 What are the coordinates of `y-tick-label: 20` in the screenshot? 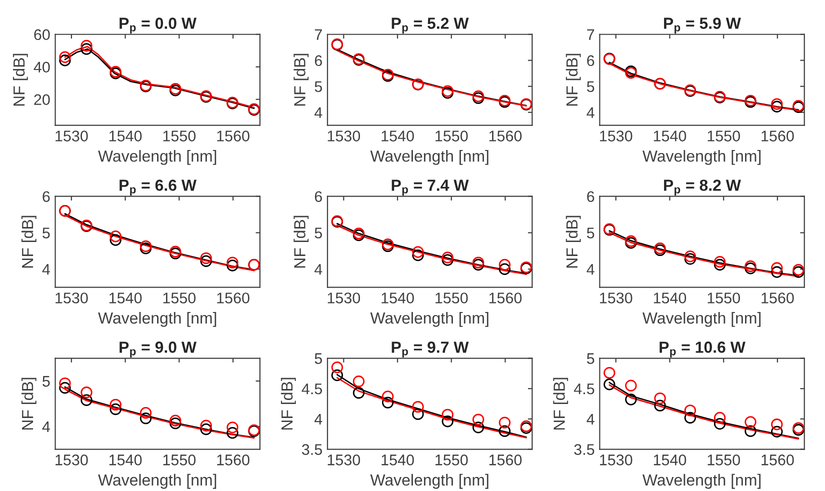 It's located at (42, 100).